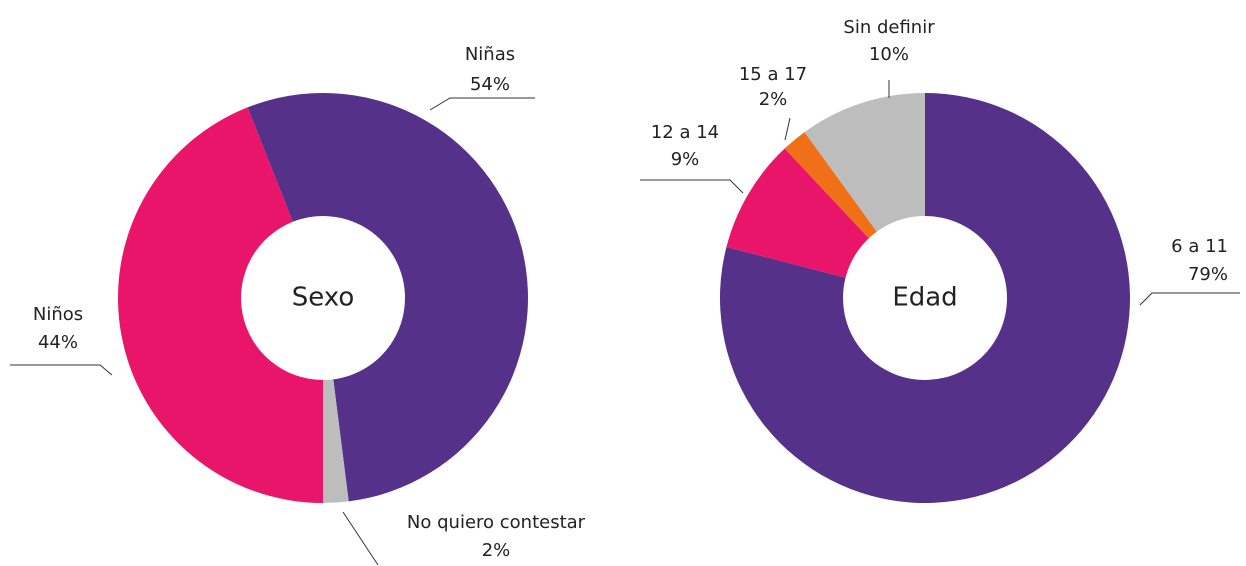 The image size is (1246, 566). Describe the element at coordinates (685, 159) in the screenshot. I see `slice-value: 9%` at that location.